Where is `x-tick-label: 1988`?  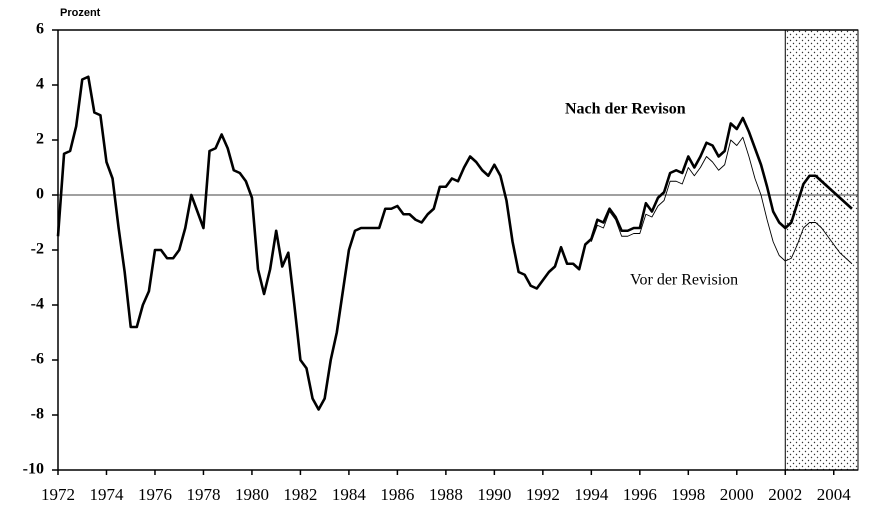
x-tick-label: 1988 is located at coordinates (446, 494).